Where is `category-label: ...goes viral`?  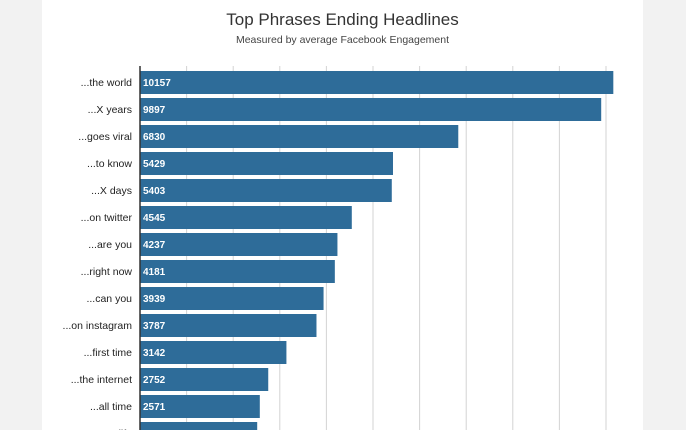
category-label: ...goes viral is located at coordinates (105, 137).